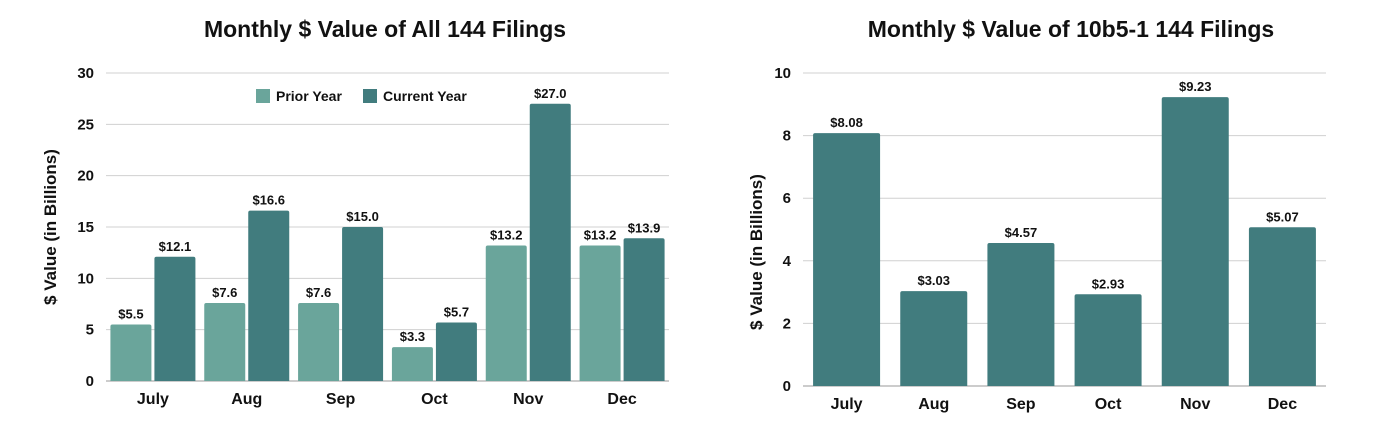  What do you see at coordinates (1195, 86) in the screenshot?
I see `data-label-series-nov: $9.23` at bounding box center [1195, 86].